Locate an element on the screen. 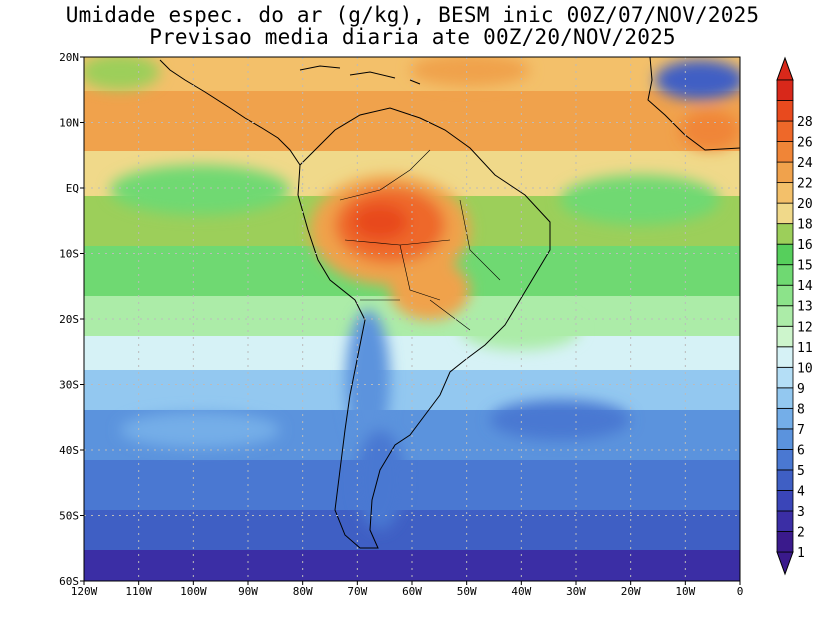 The image size is (825, 637). colorbar-overflow-arrow is located at coordinates (785, 68).